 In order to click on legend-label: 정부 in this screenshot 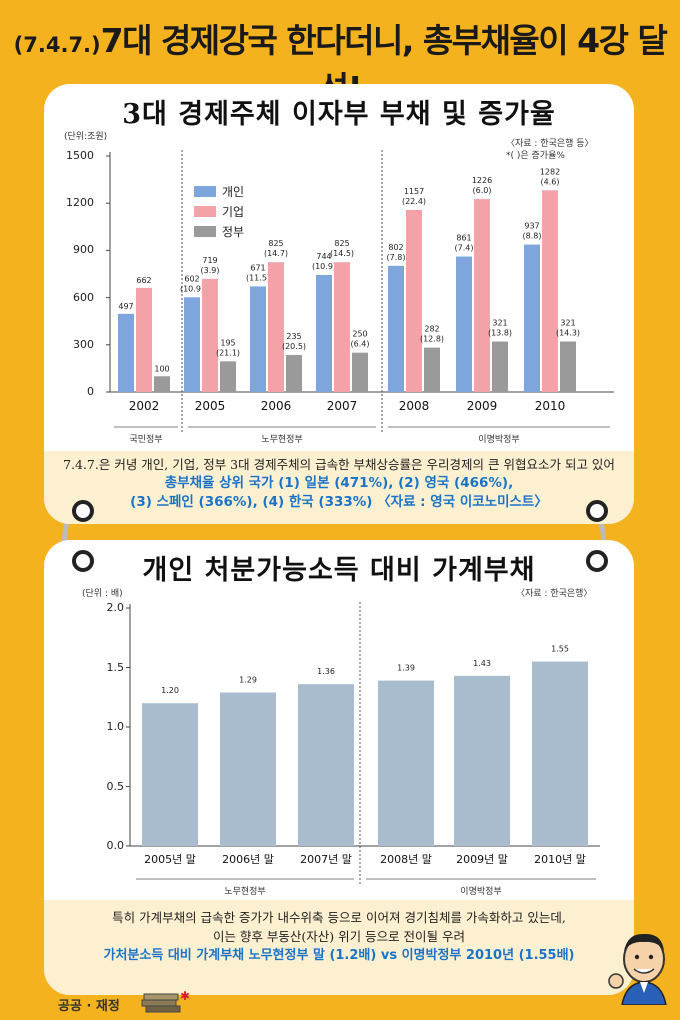, I will do `click(233, 232)`.